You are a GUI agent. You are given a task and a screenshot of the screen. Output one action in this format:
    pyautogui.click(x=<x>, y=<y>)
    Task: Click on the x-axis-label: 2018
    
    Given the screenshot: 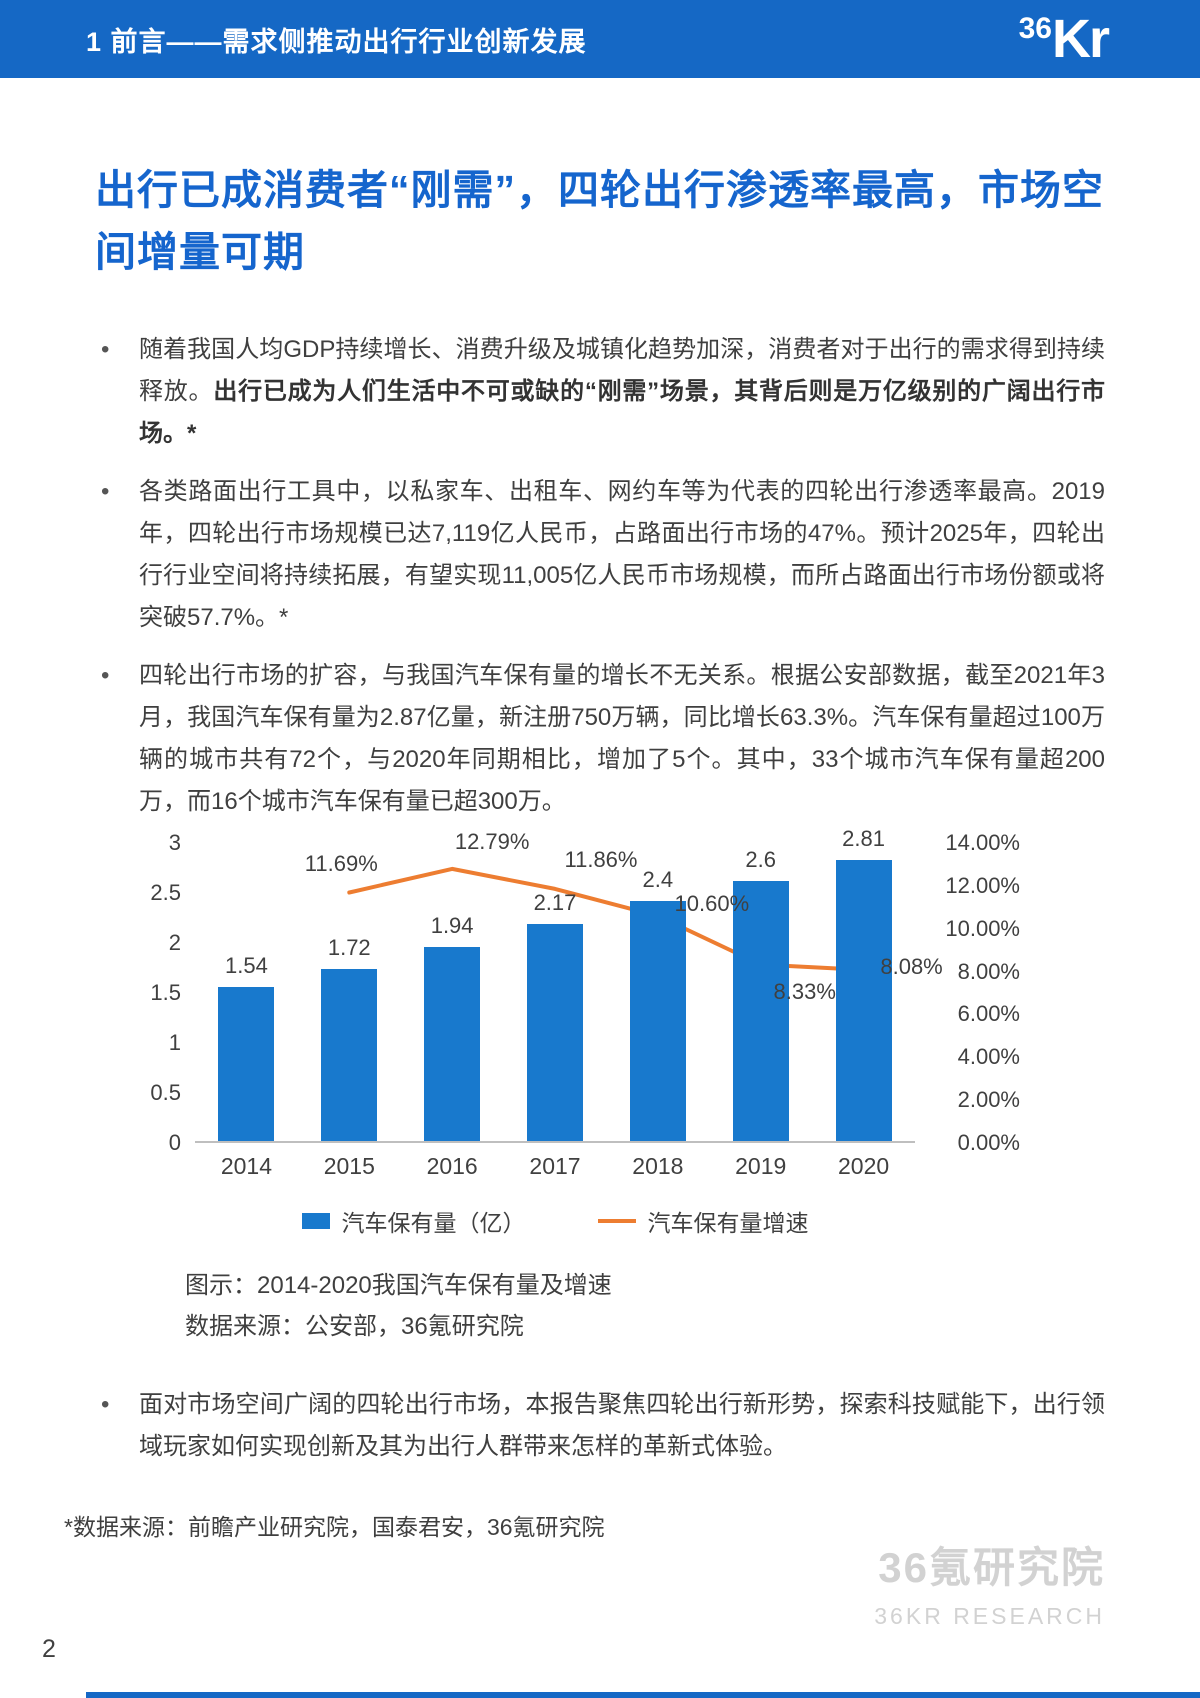 What is the action you would take?
    pyautogui.click(x=658, y=1166)
    